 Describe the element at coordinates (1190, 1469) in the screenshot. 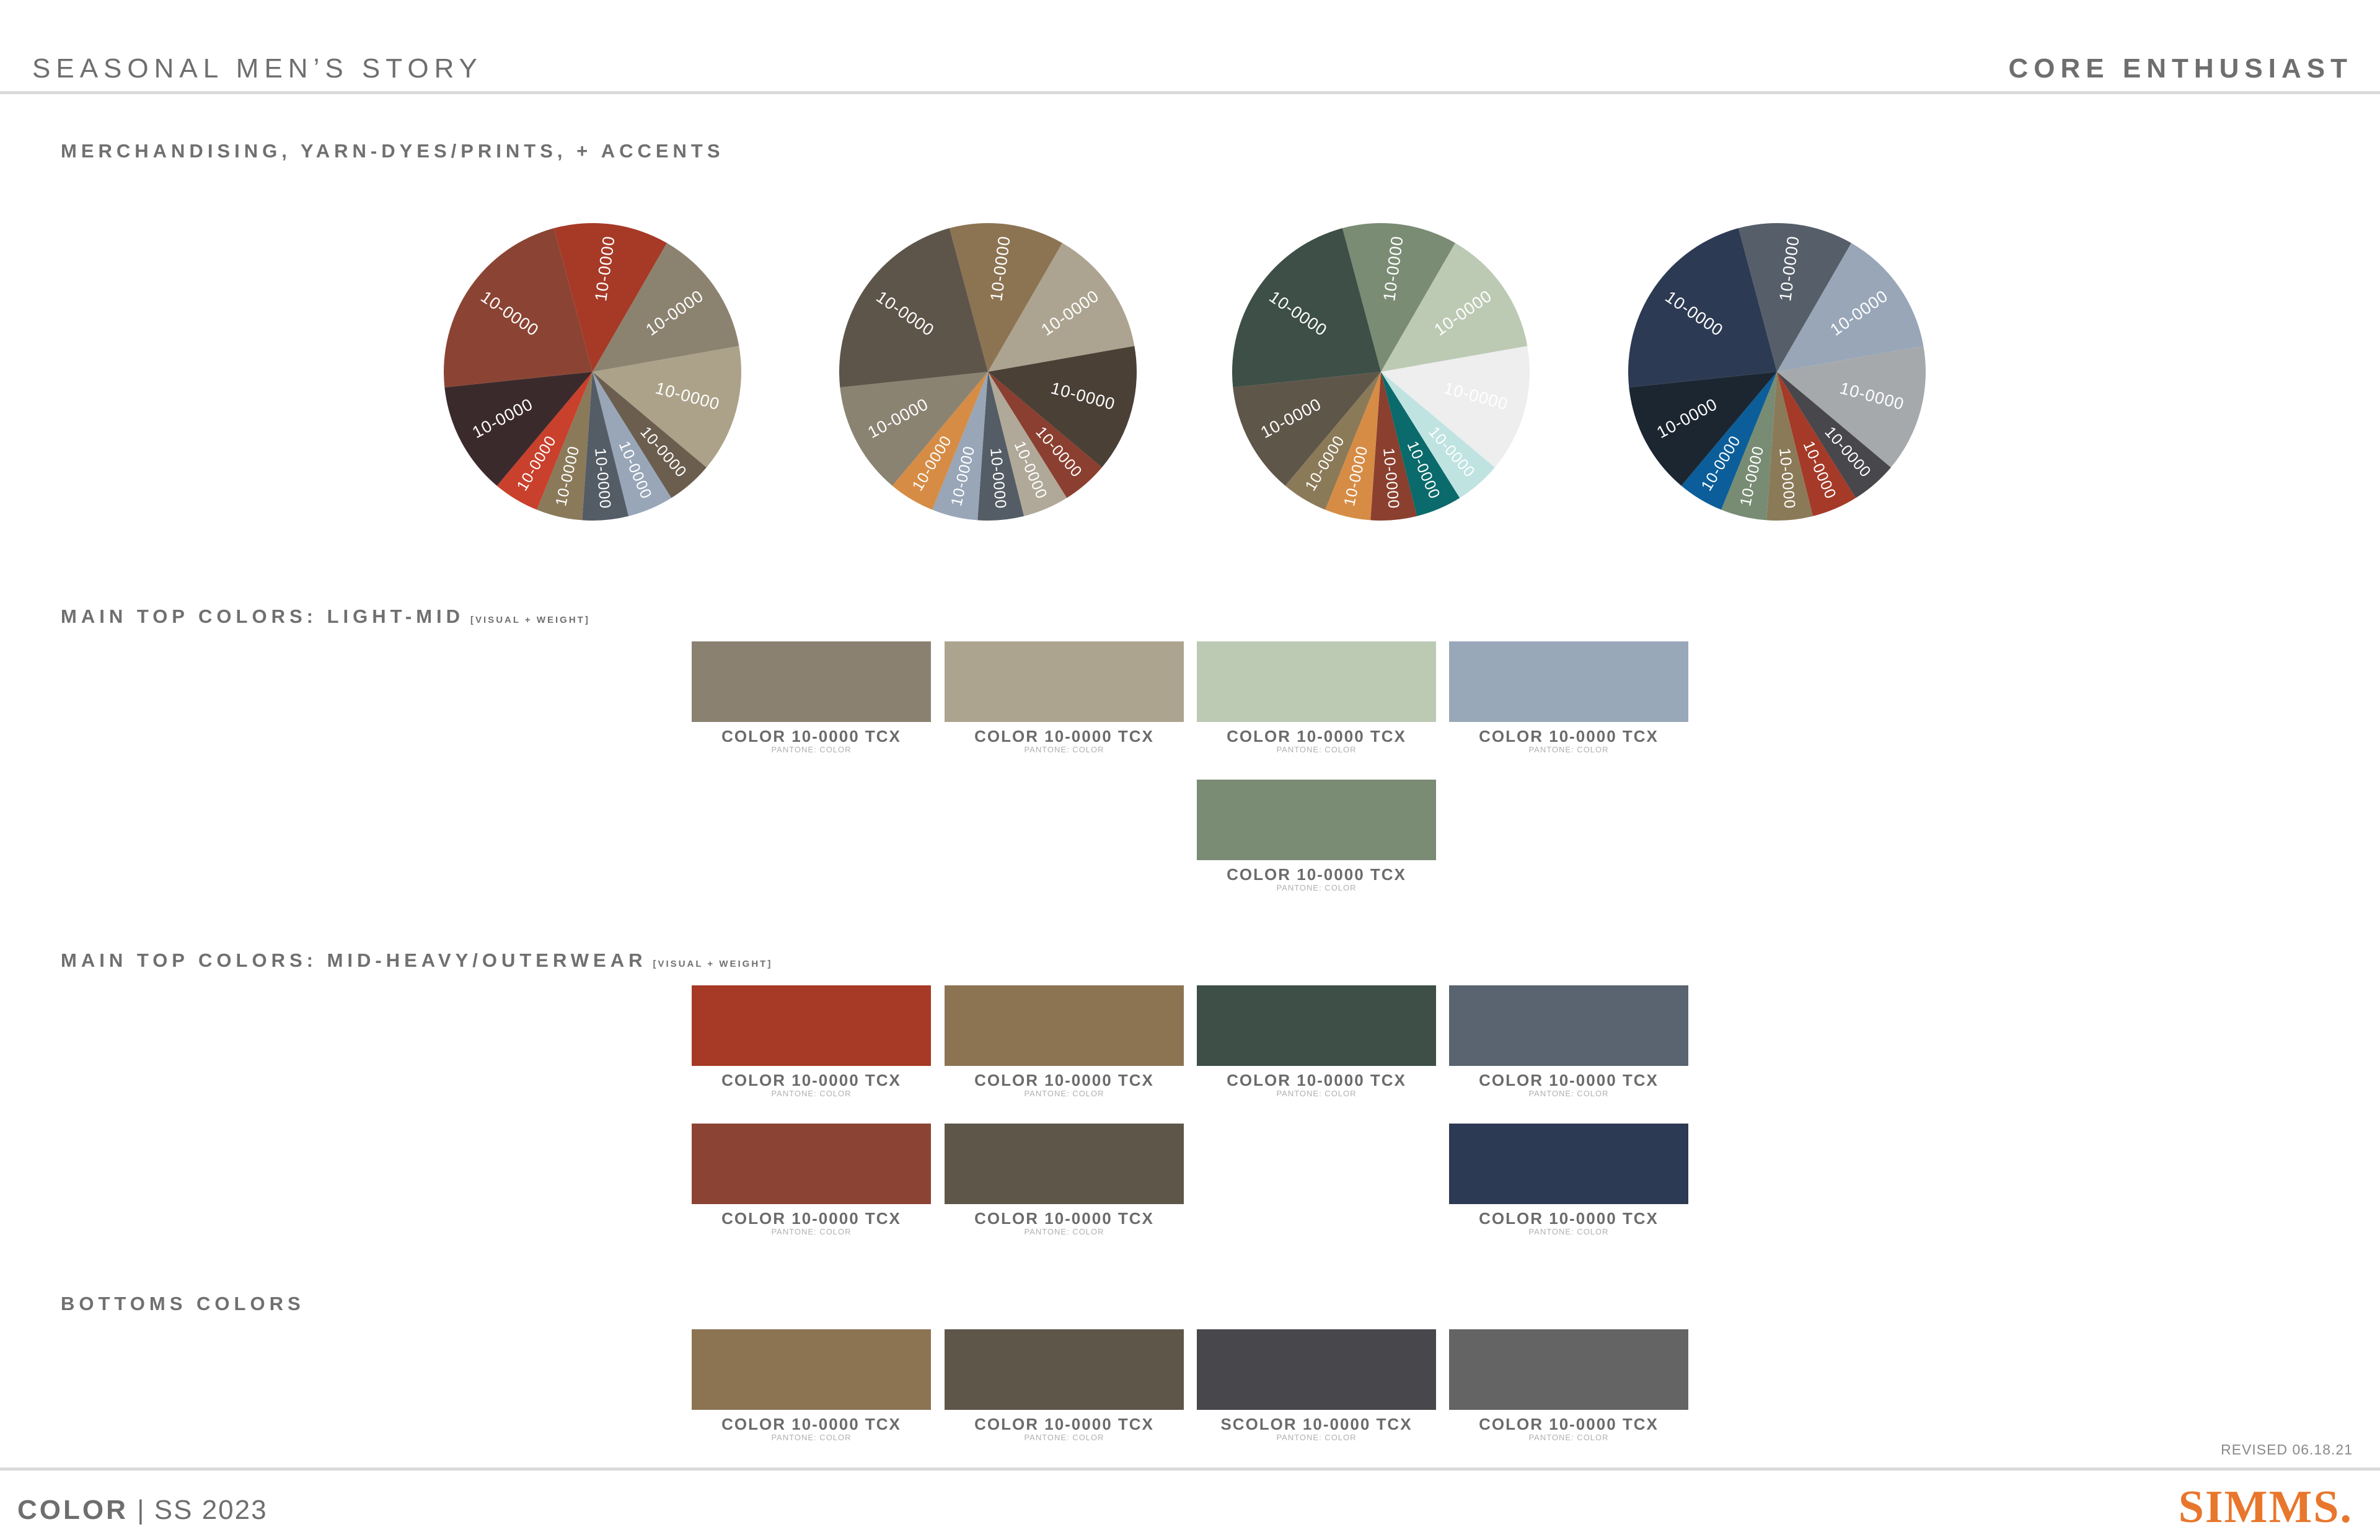

I see `footer-rule` at that location.